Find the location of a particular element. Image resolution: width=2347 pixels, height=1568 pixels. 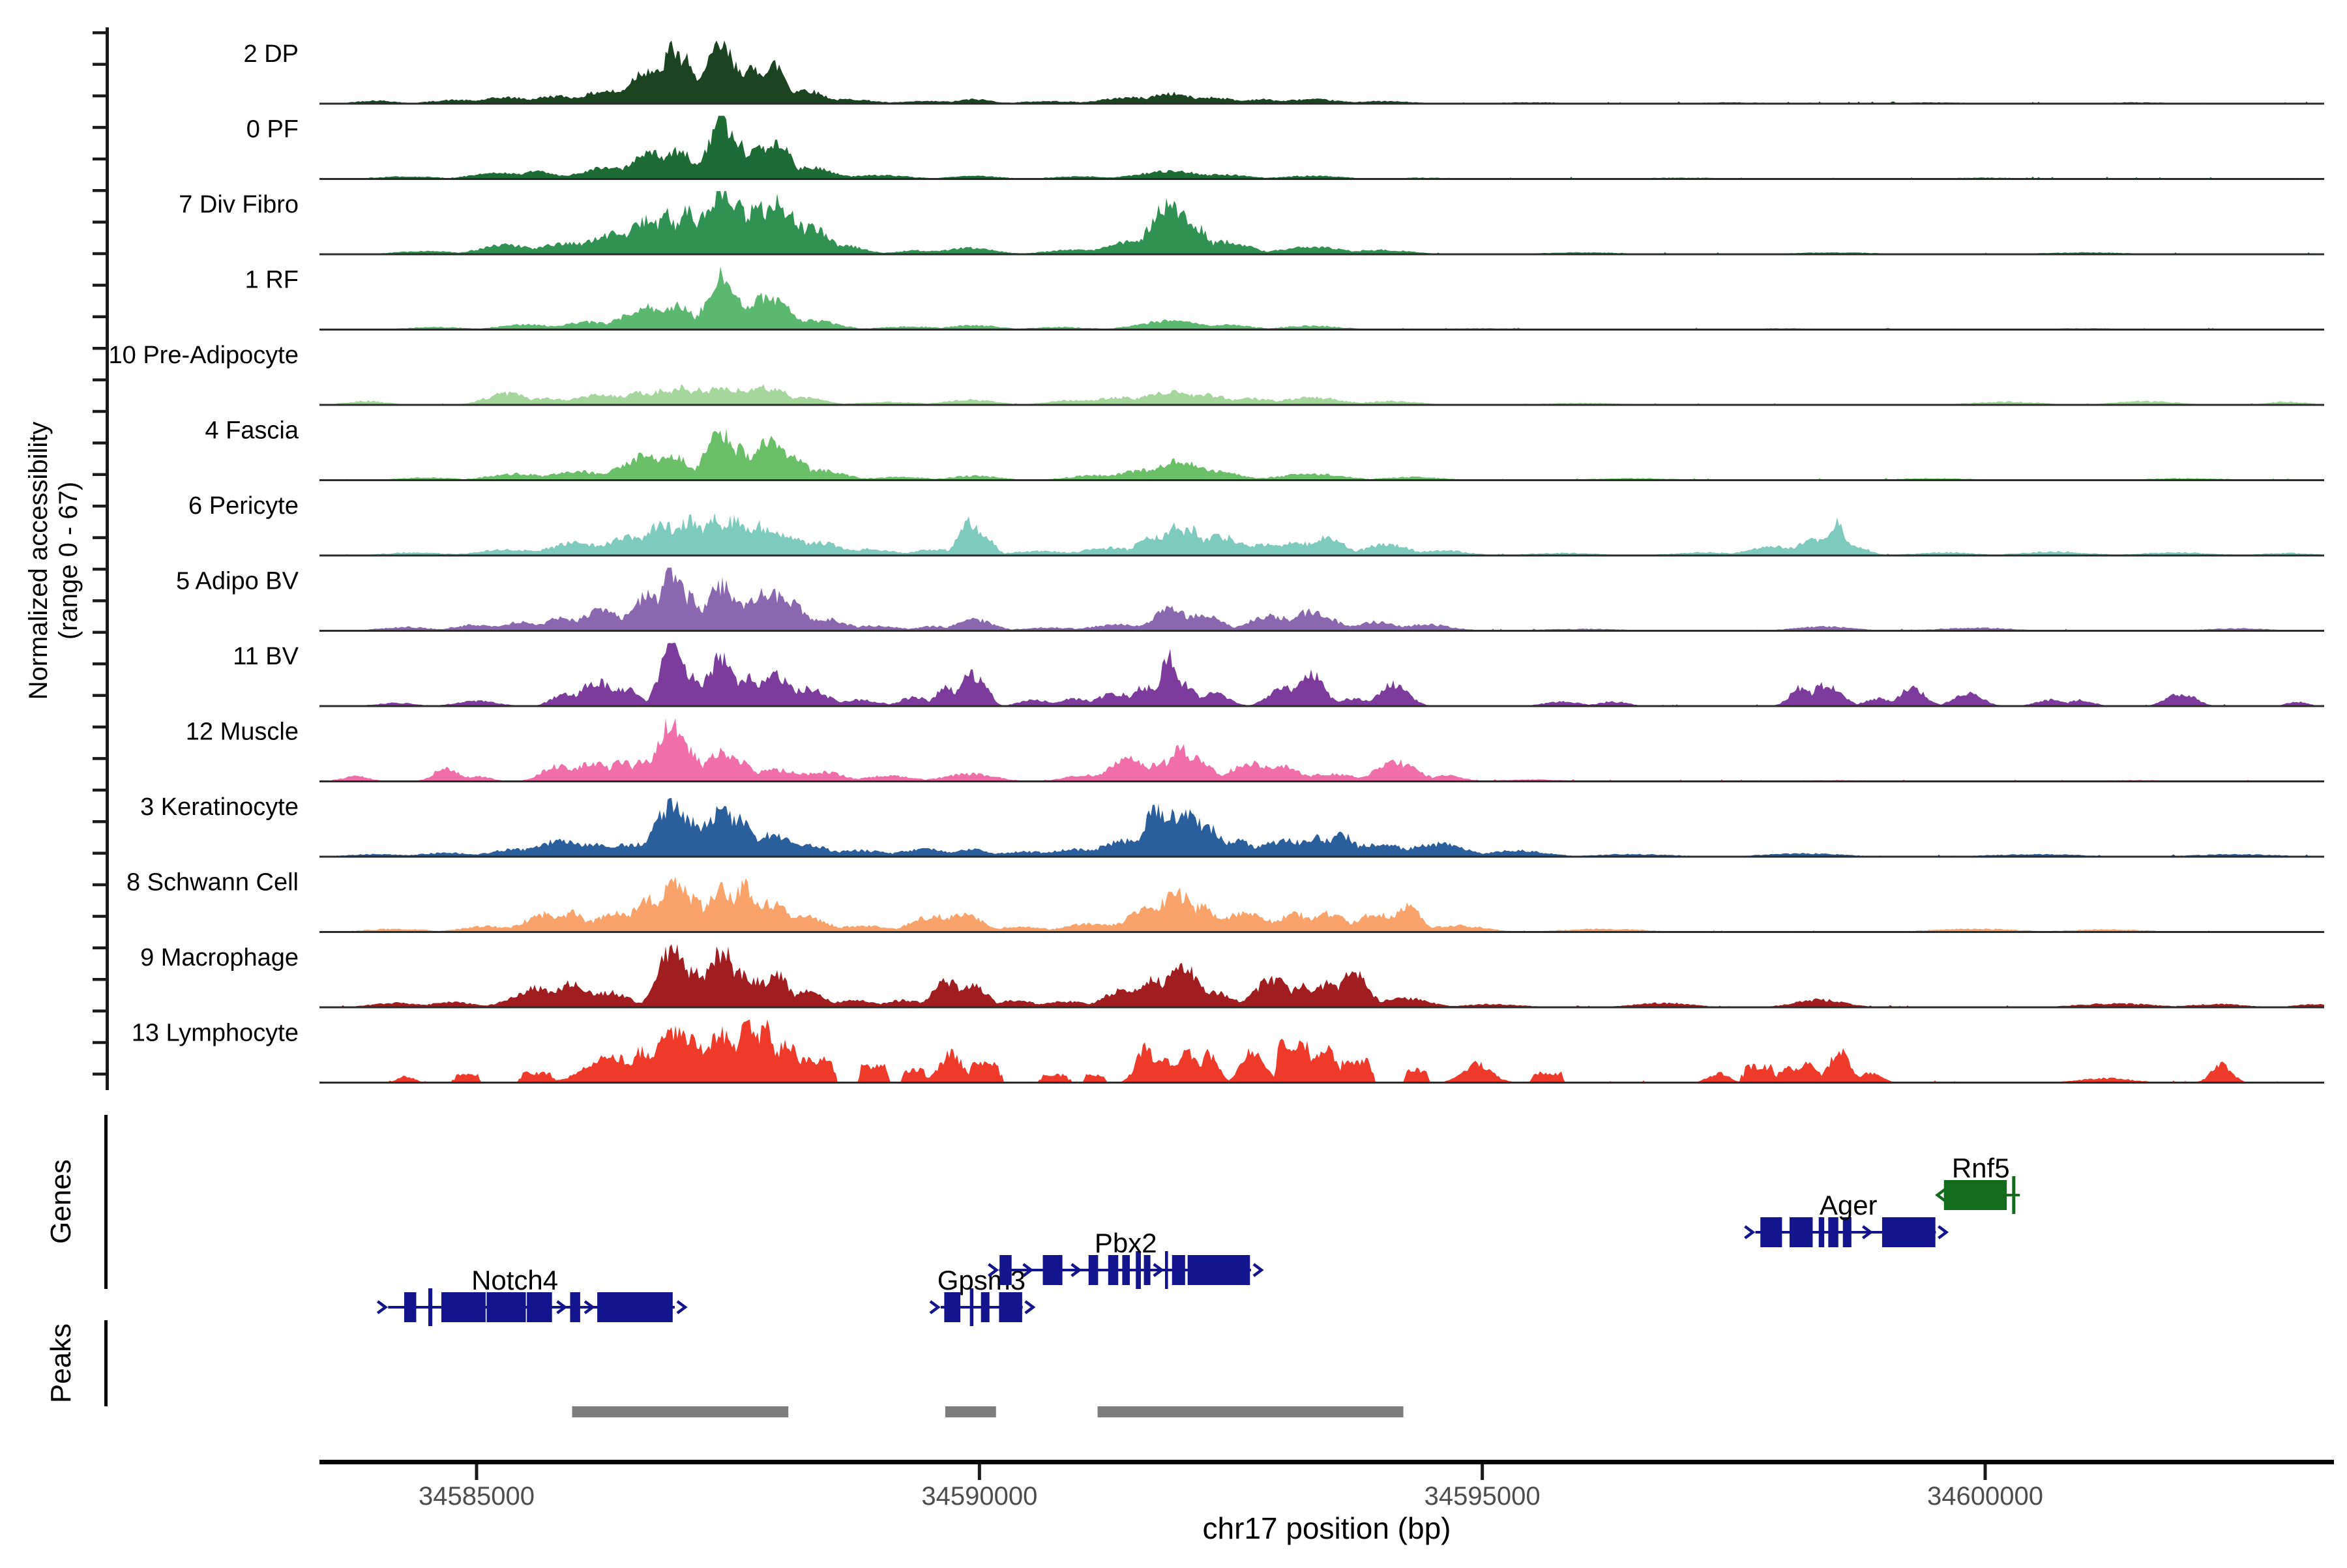

genes-section-bracket is located at coordinates (106, 1202).